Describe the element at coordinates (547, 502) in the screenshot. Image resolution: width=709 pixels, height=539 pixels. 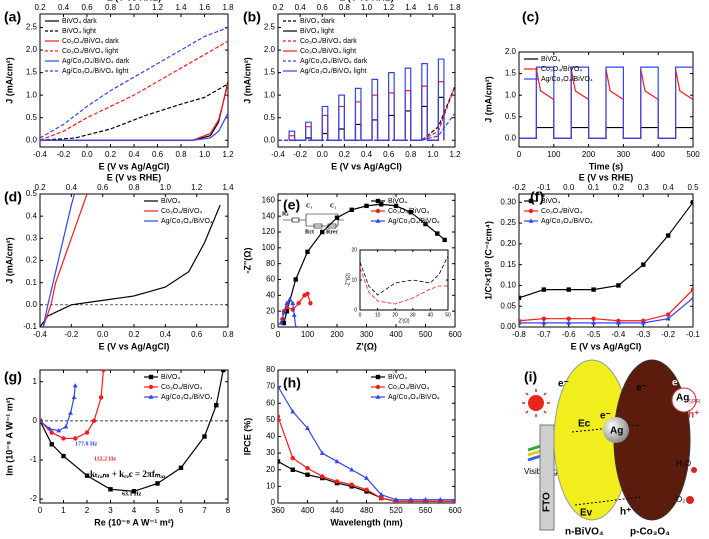
I see `fto-label: FTO` at that location.